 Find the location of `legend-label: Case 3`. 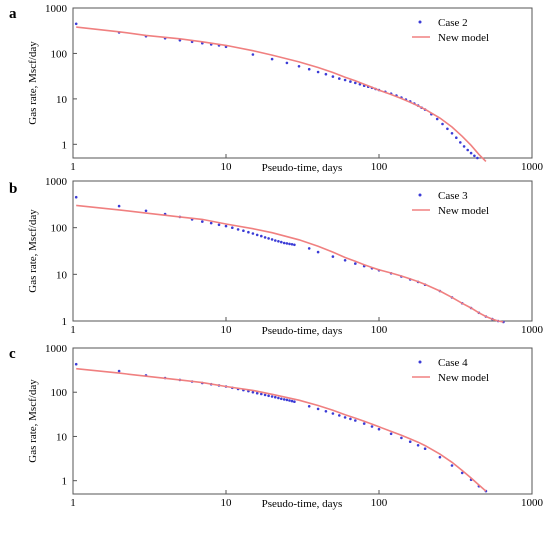

legend-label: Case 3 is located at coordinates (453, 196).